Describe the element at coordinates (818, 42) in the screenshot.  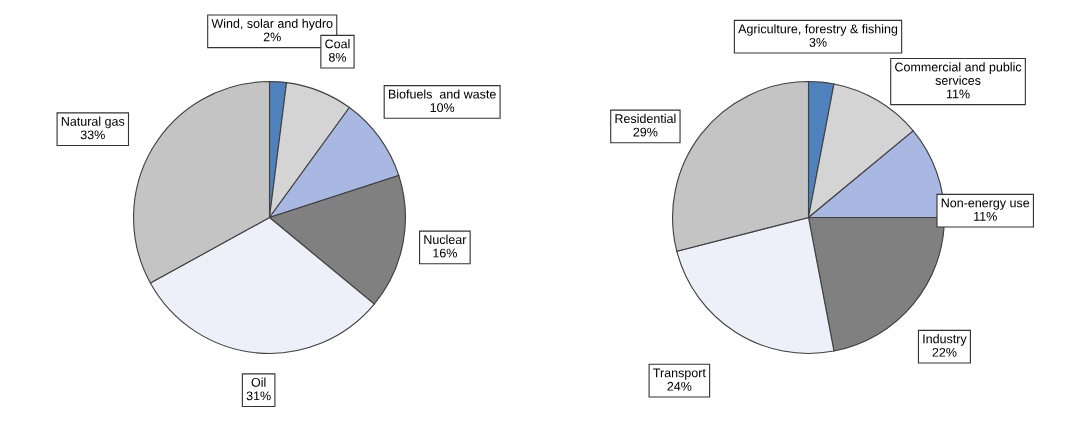
I see `data-label: 3%` at that location.